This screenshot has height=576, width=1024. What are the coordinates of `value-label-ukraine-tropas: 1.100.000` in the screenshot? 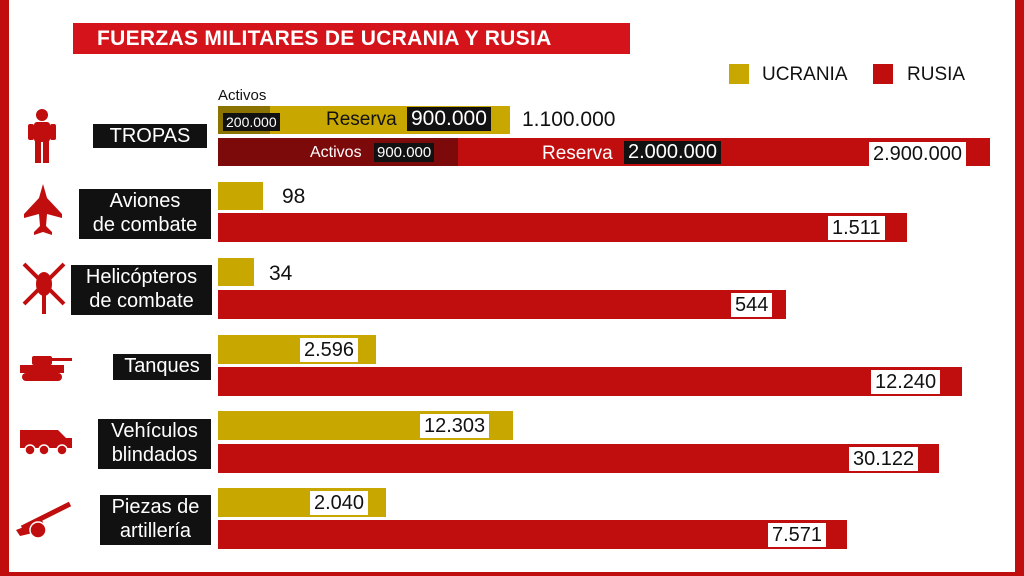 It's located at (569, 119).